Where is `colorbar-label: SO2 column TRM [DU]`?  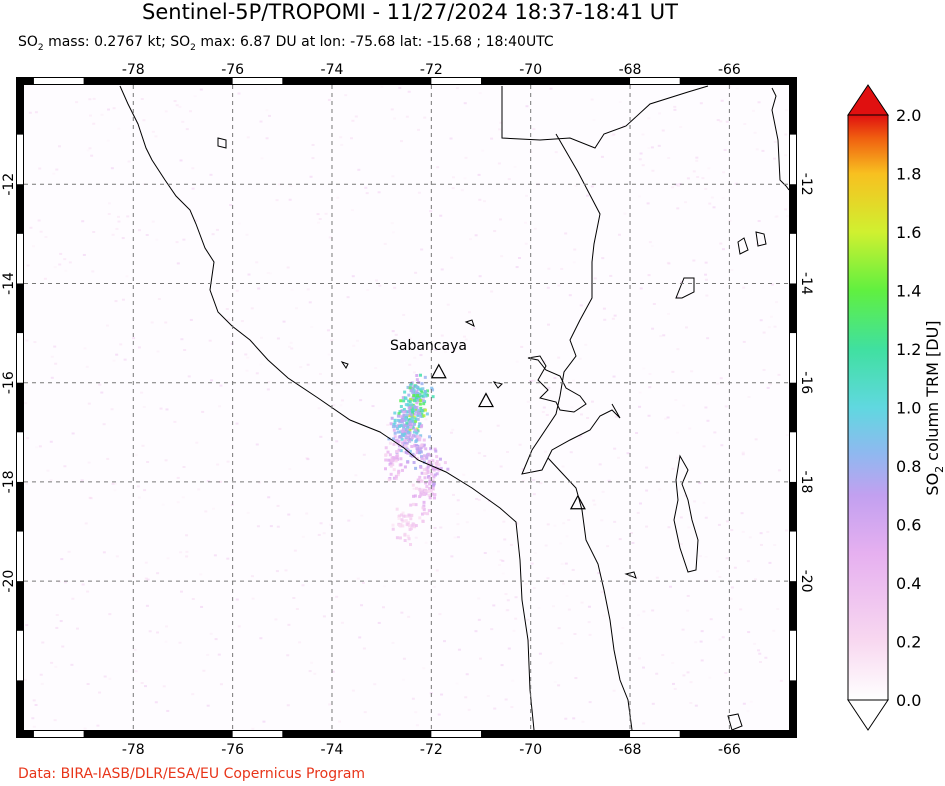
colorbar-label: SO2 column TRM [DU] is located at coordinates (934, 407).